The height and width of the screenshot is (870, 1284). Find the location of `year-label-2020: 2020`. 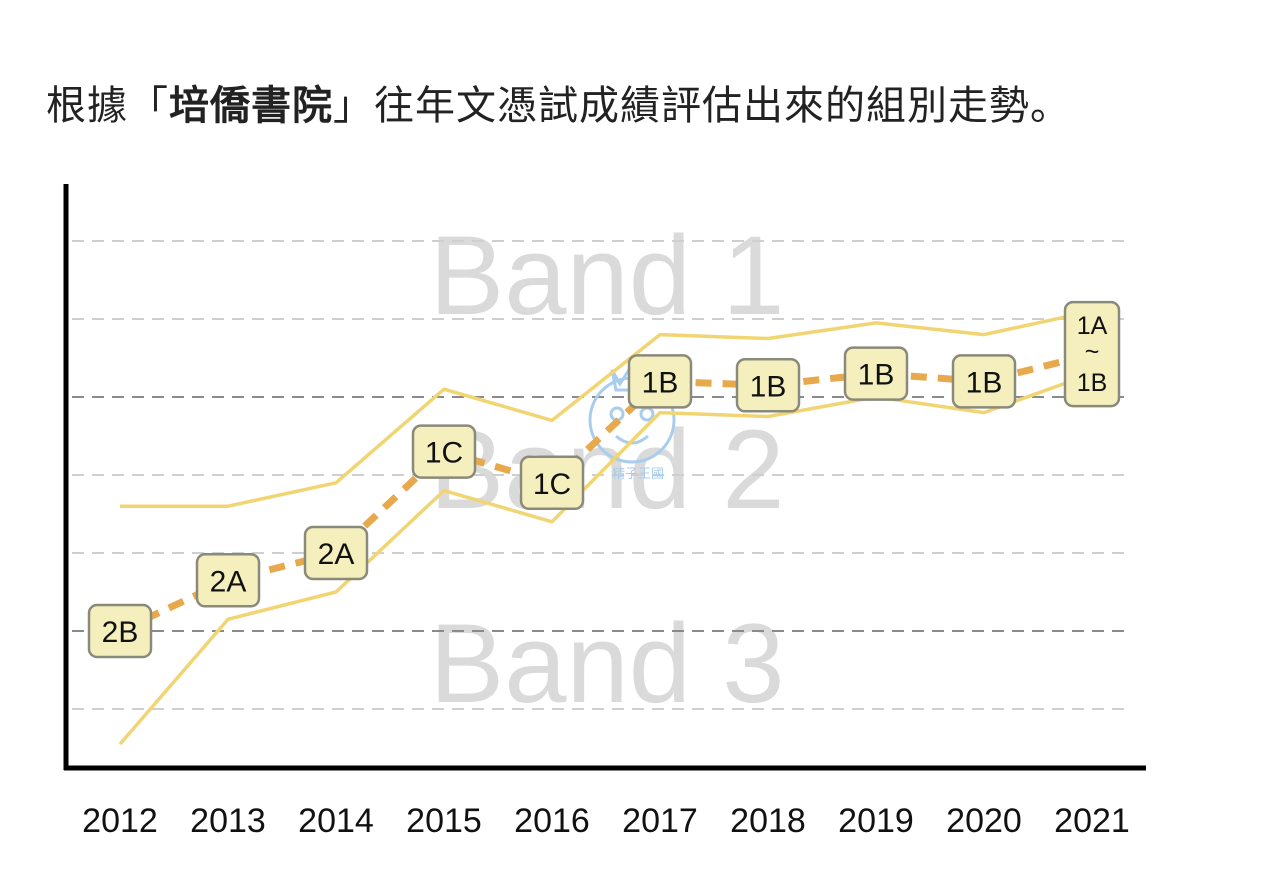

year-label-2020: 2020 is located at coordinates (984, 821).